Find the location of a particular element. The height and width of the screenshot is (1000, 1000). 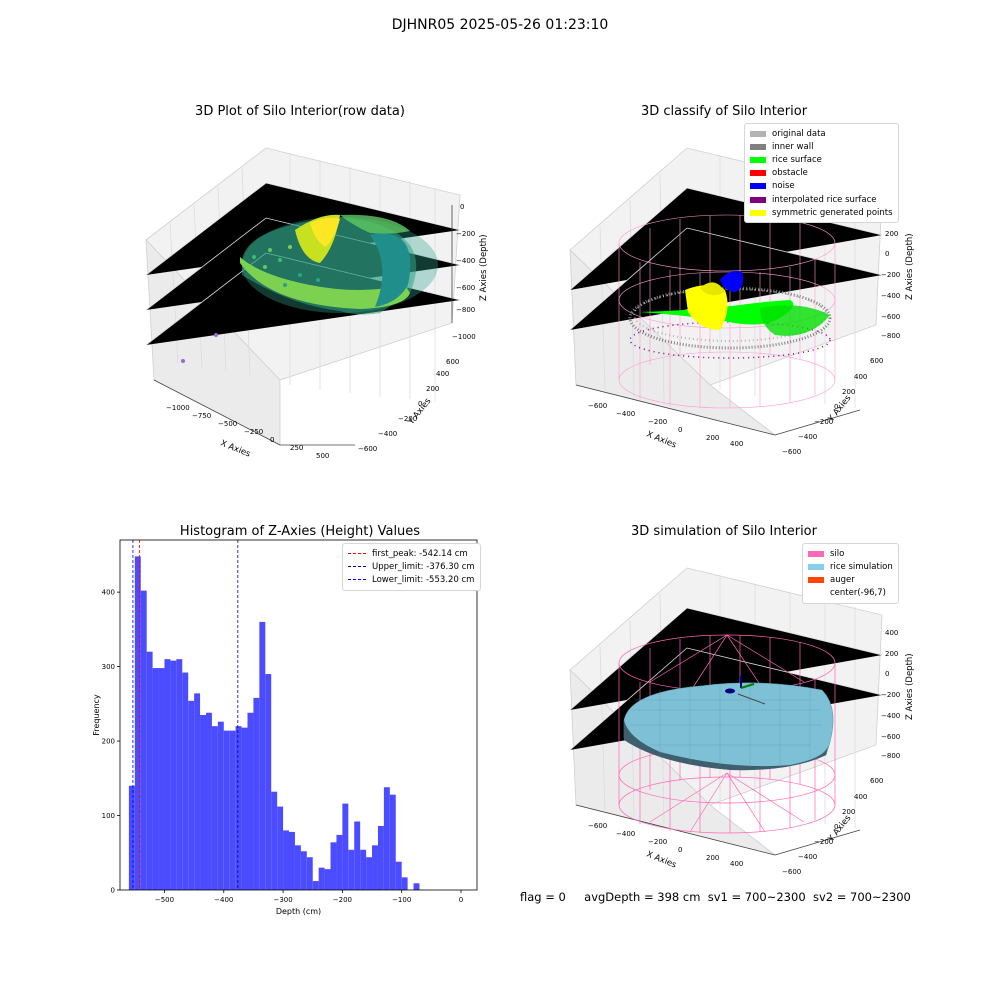

legend-item: Lower_limit: -553.20 cm is located at coordinates (411, 579).